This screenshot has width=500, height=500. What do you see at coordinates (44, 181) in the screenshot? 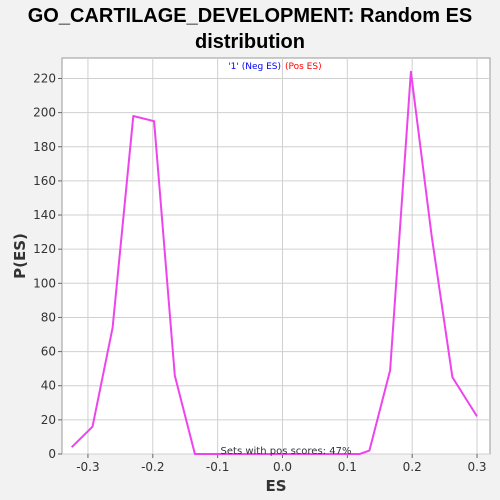
I see `y-tick-label: 160` at bounding box center [44, 181].